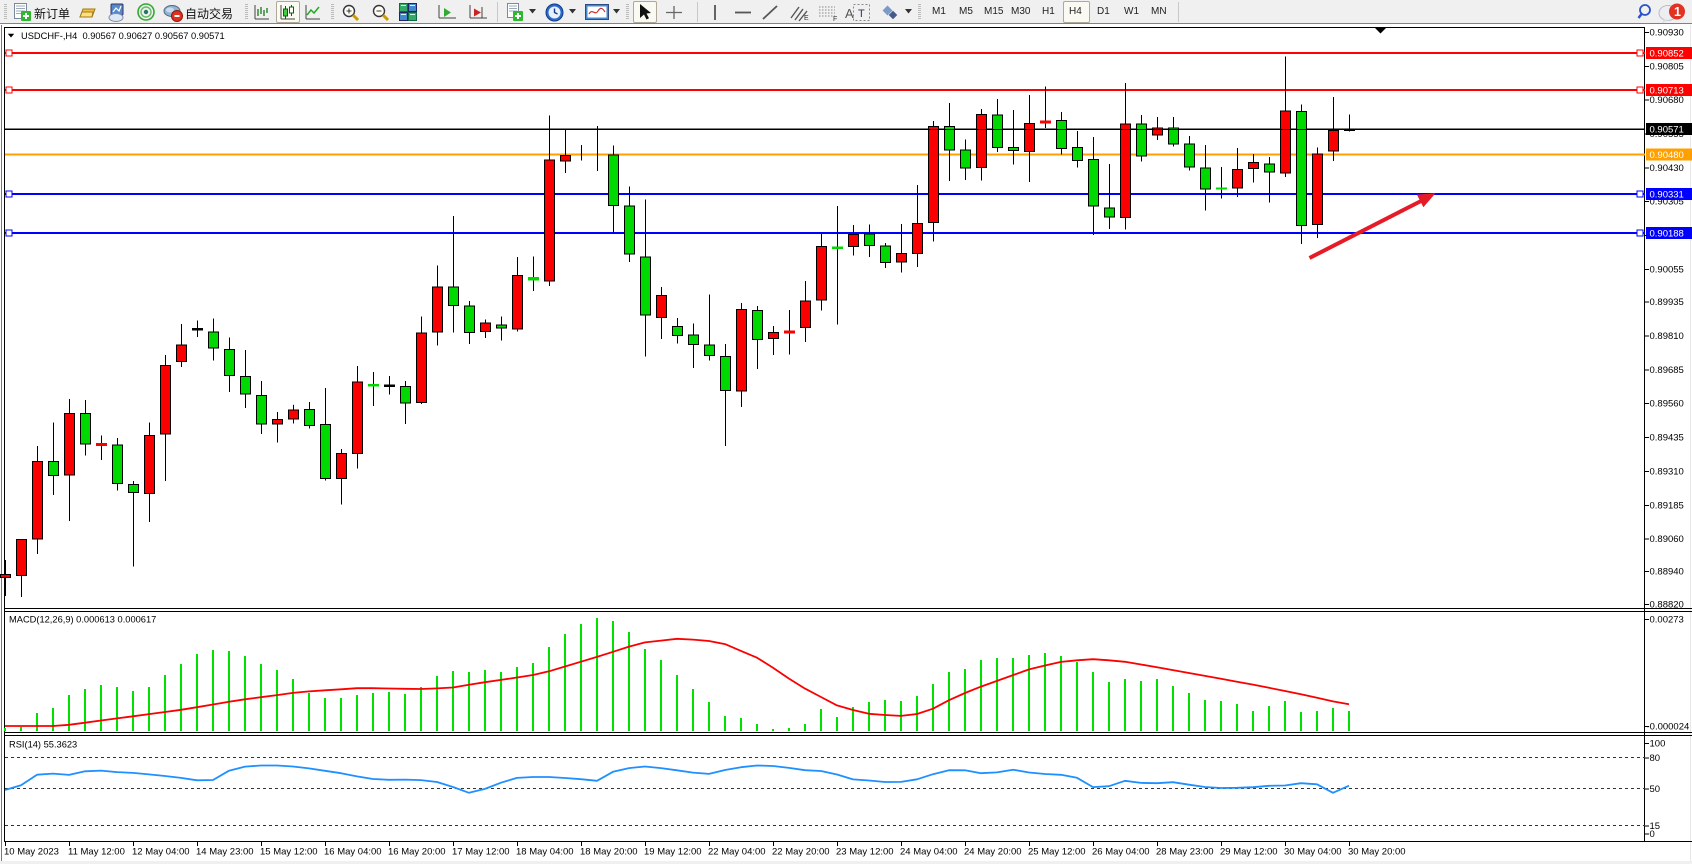 The height and width of the screenshot is (864, 1692). Describe the element at coordinates (417, 852) in the screenshot. I see `svg-text: 16 May 20:00` at that location.